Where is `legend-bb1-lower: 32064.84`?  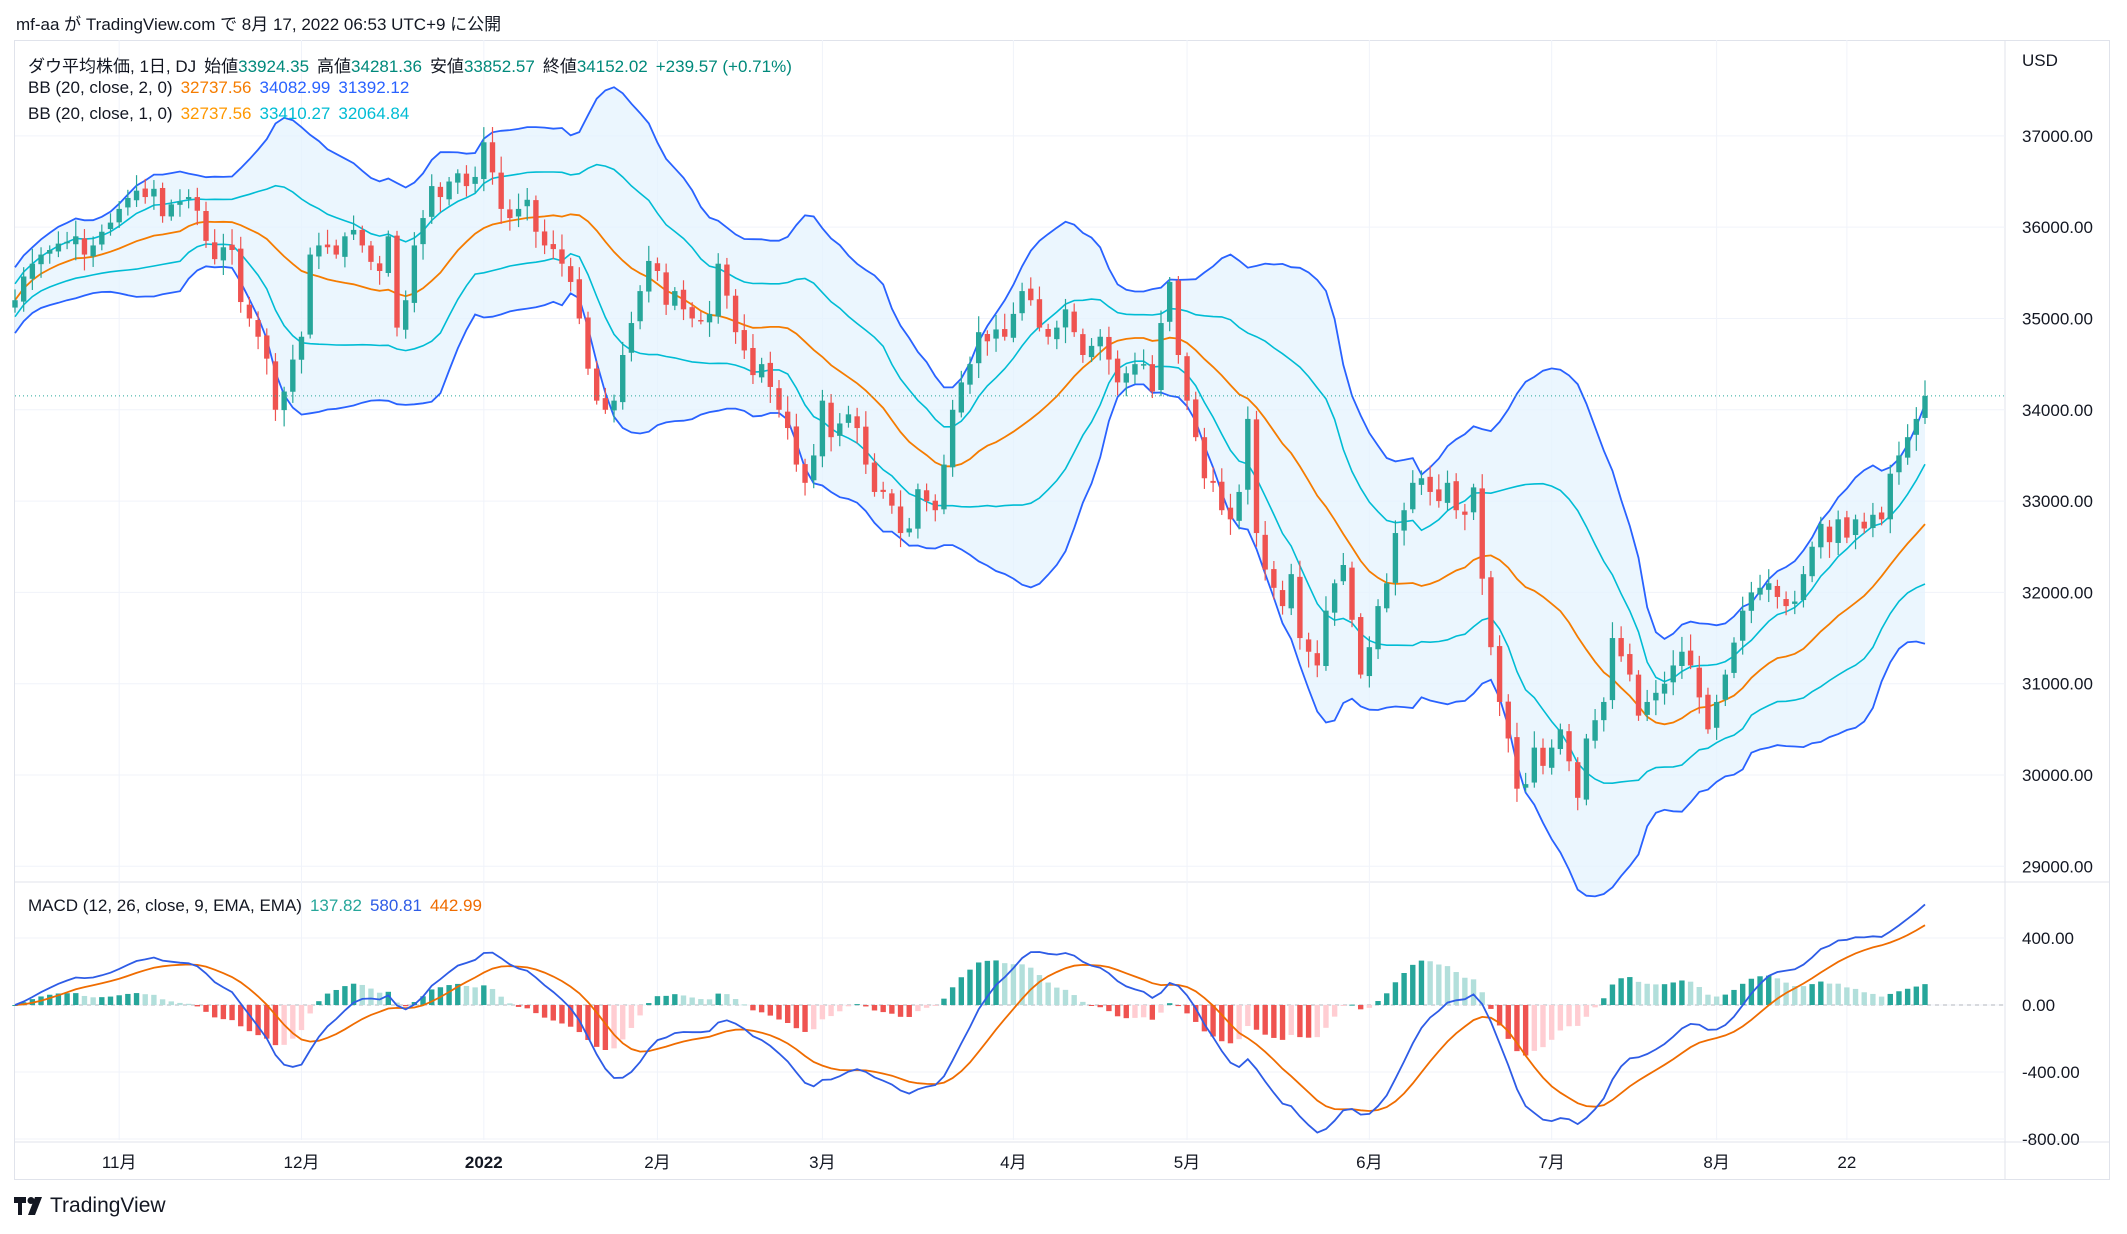 legend-bb1-lower: 32064.84 is located at coordinates (374, 113).